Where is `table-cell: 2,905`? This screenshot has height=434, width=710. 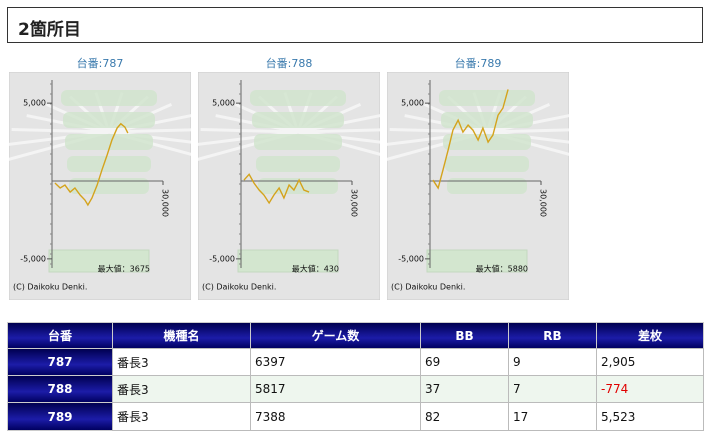
table-cell: 2,905 is located at coordinates (650, 362).